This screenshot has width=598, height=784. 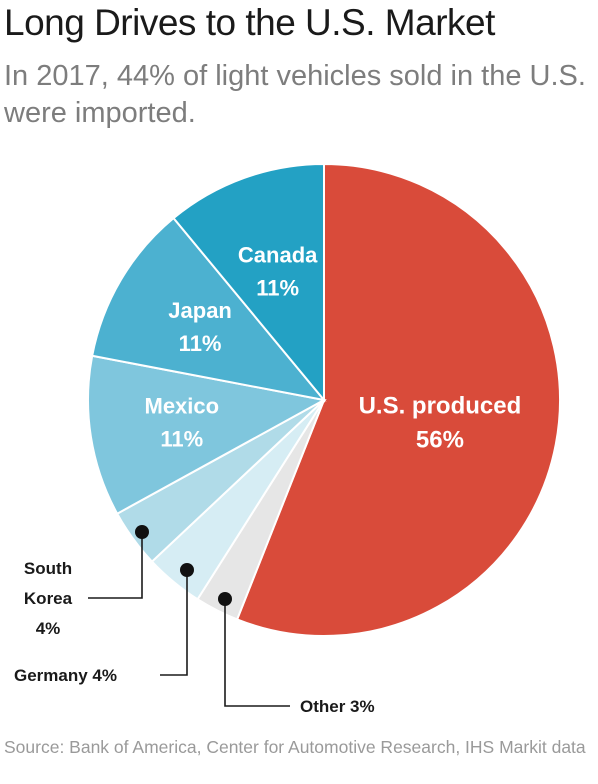 What do you see at coordinates (182, 406) in the screenshot?
I see `label-mexico-name: Mexico` at bounding box center [182, 406].